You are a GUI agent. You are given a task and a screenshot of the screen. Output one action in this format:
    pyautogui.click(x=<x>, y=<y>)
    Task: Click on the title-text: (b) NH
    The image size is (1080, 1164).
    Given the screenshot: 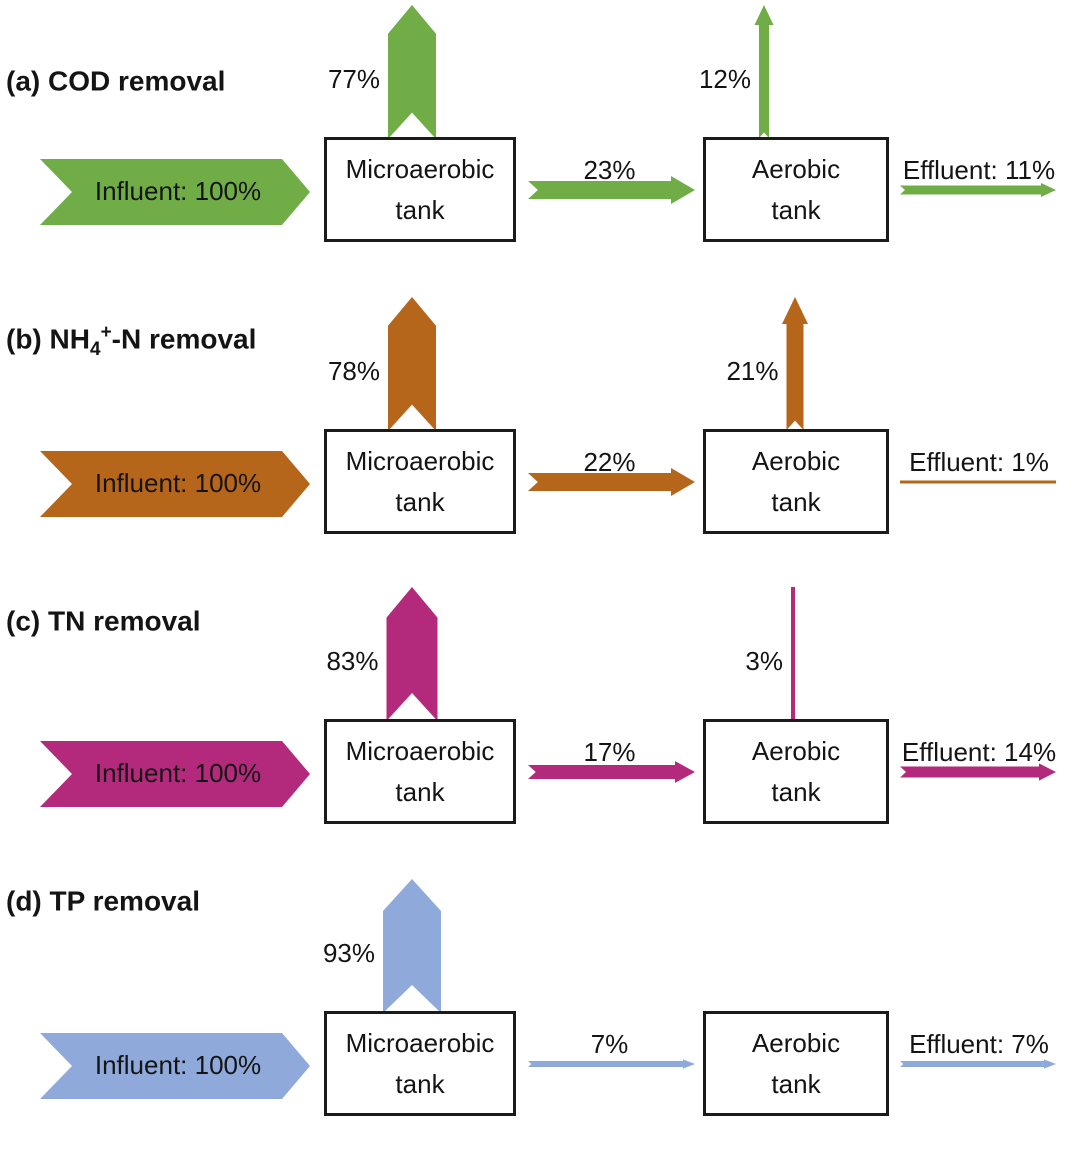 What is the action you would take?
    pyautogui.click(x=48, y=339)
    